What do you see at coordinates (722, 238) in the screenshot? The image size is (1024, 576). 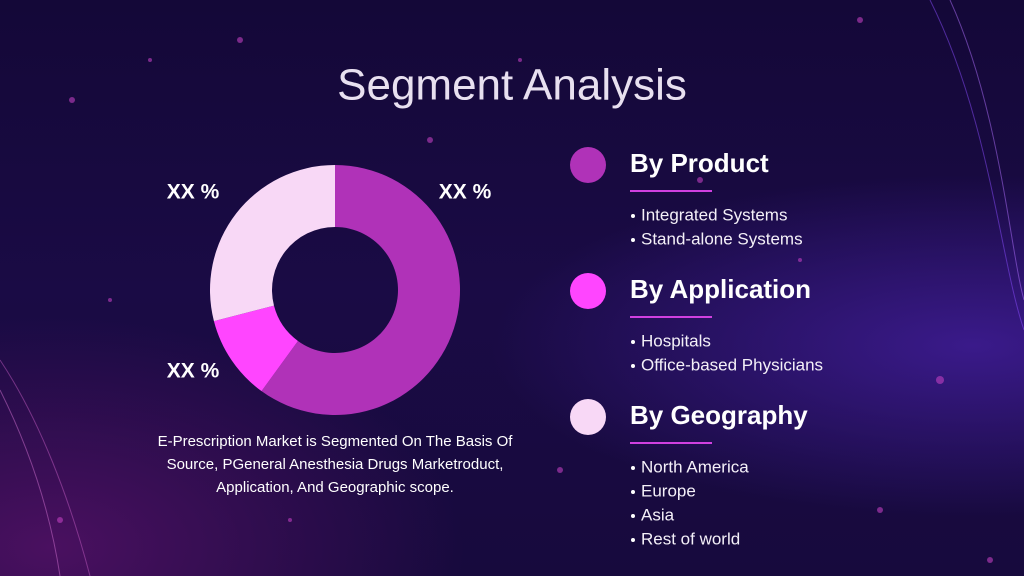 I see `segment-item: Stand-alone Systems` at bounding box center [722, 238].